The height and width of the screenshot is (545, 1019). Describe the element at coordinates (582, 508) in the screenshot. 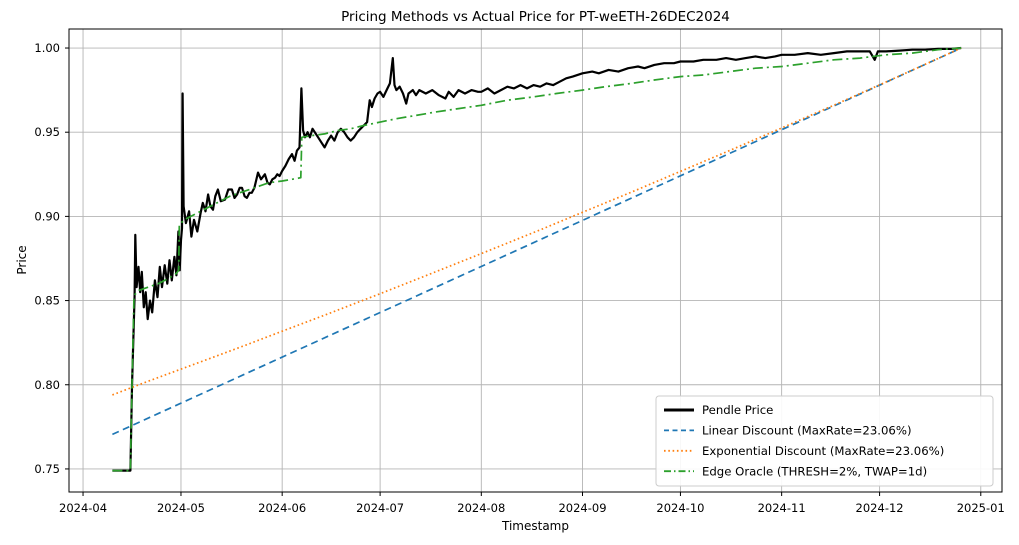

I see `x-tick-label: 2024-09` at that location.